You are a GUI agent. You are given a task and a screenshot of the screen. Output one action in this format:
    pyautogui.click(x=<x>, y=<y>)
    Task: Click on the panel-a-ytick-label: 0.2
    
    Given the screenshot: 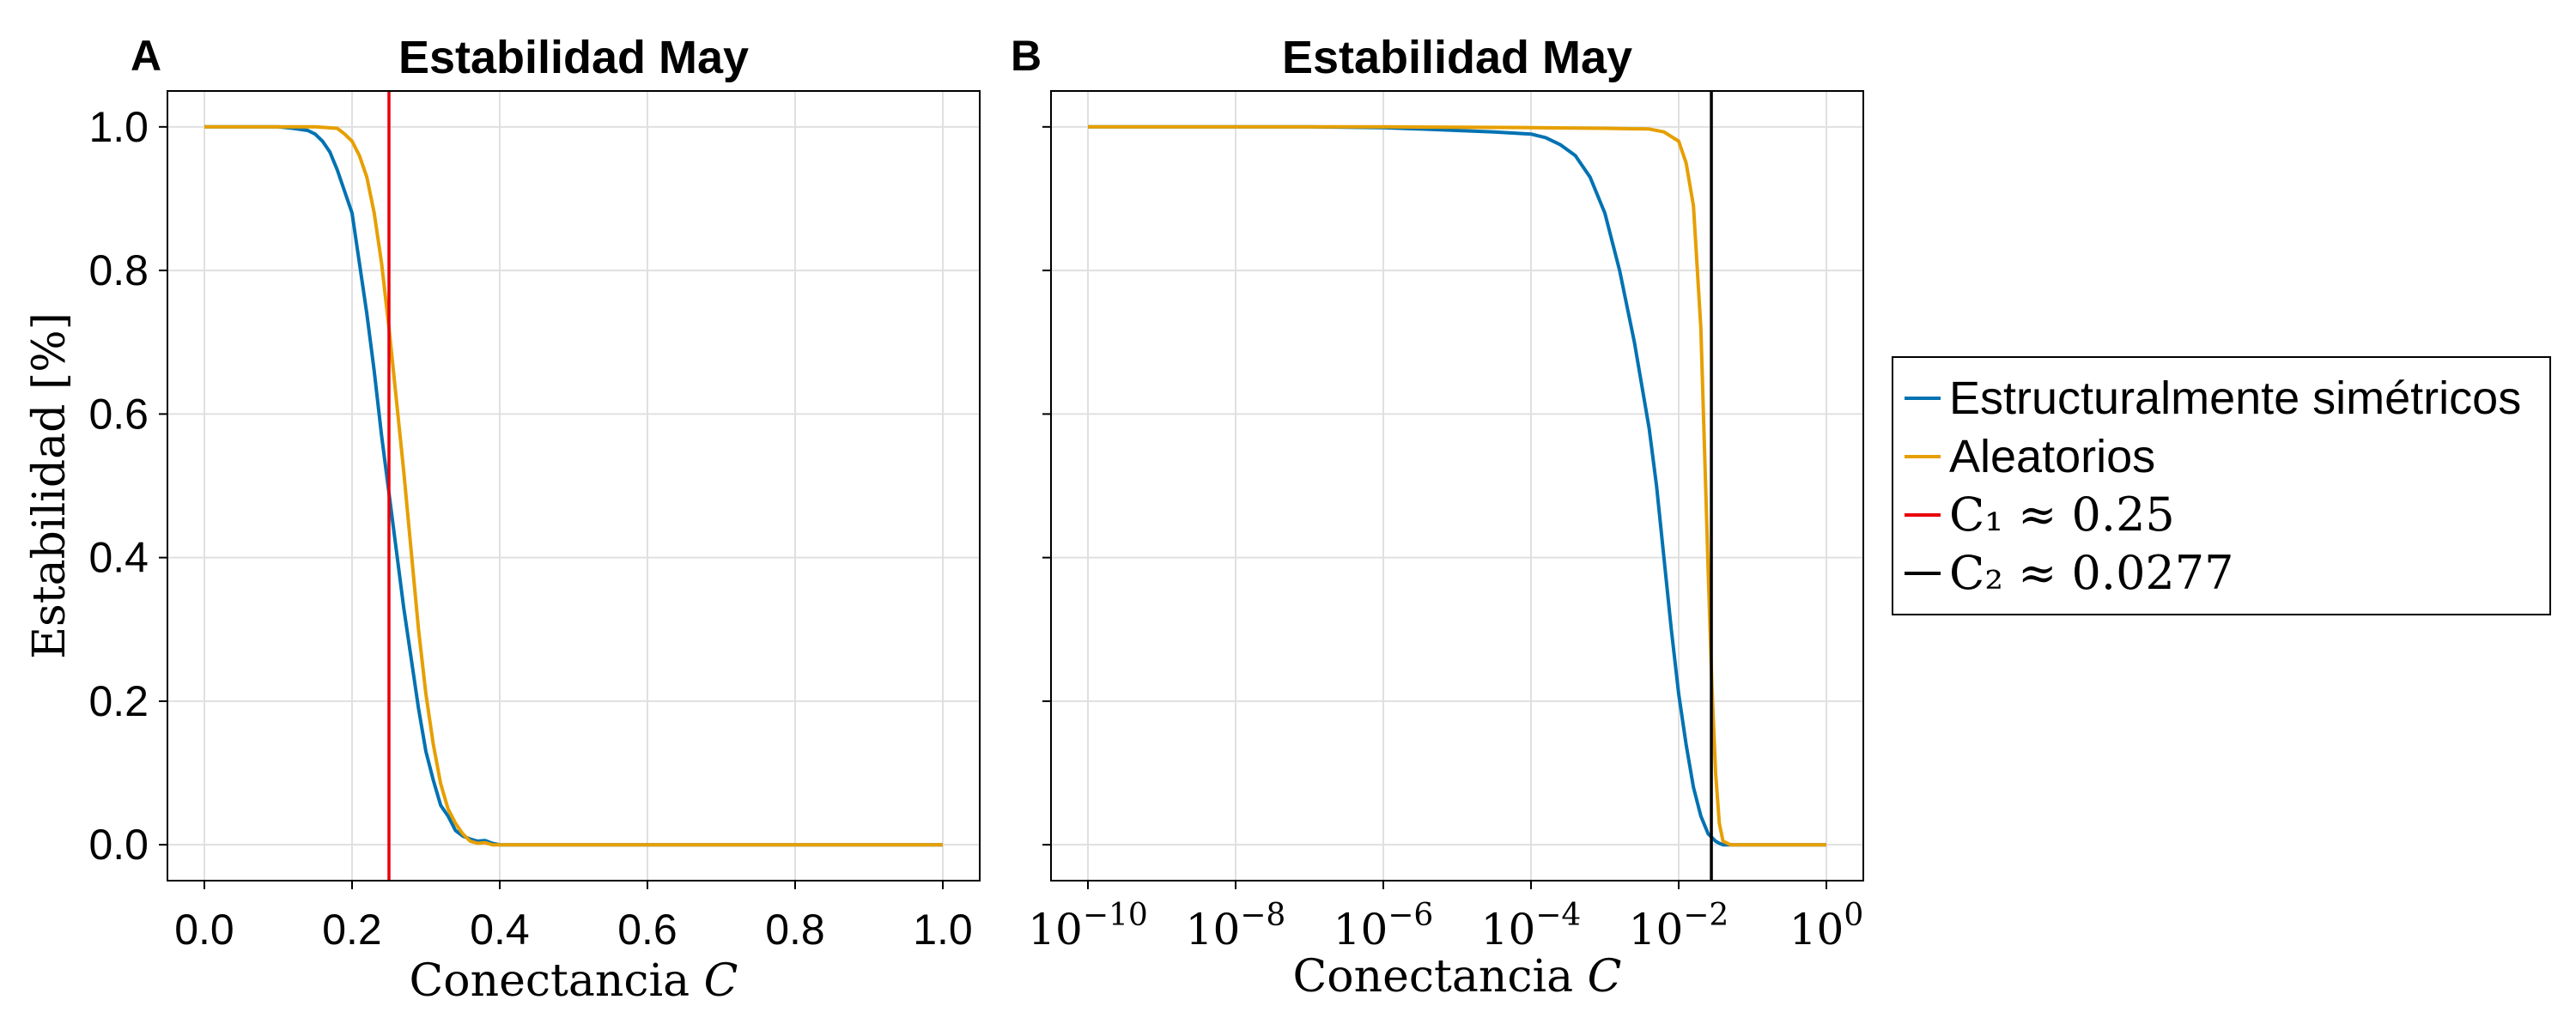 What is the action you would take?
    pyautogui.click(x=118, y=701)
    